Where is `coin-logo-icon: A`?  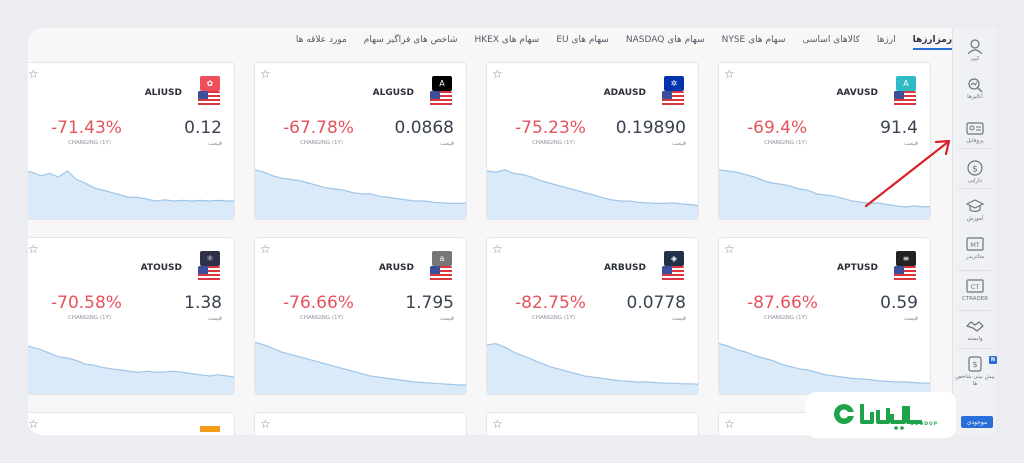
coin-logo-icon: A is located at coordinates (906, 83).